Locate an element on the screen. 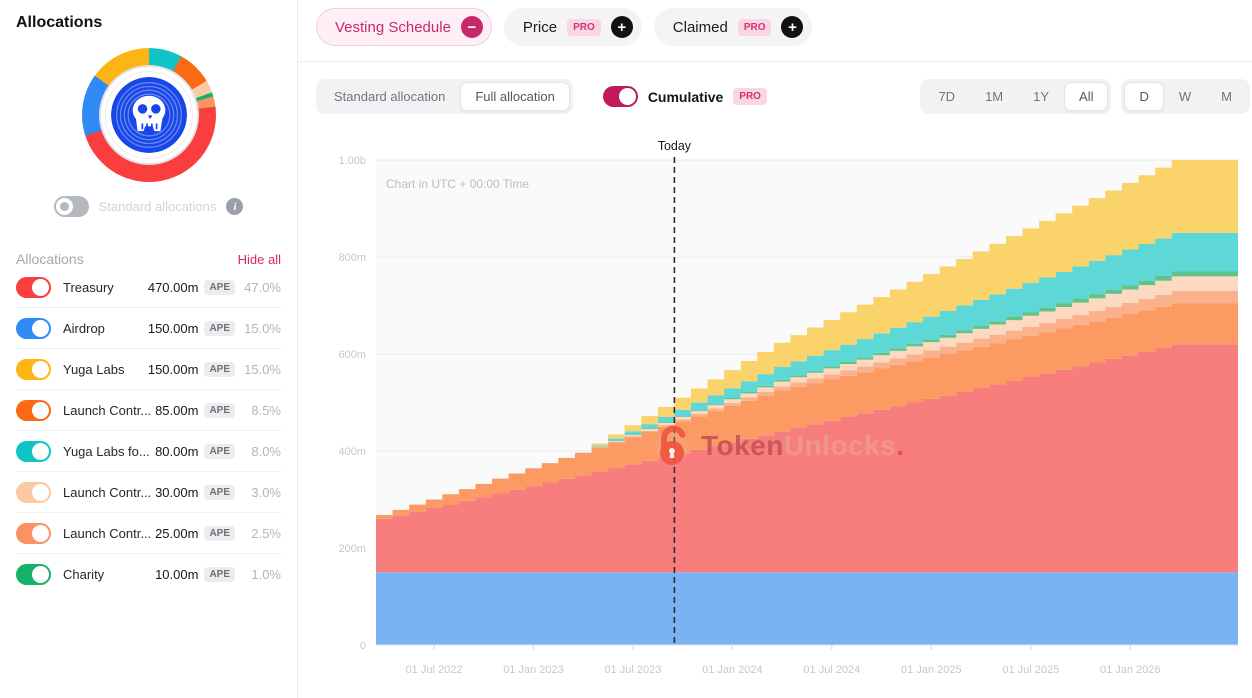  allocation-row: Launch Contr... 30.00m APE 3.0% is located at coordinates (148, 492).